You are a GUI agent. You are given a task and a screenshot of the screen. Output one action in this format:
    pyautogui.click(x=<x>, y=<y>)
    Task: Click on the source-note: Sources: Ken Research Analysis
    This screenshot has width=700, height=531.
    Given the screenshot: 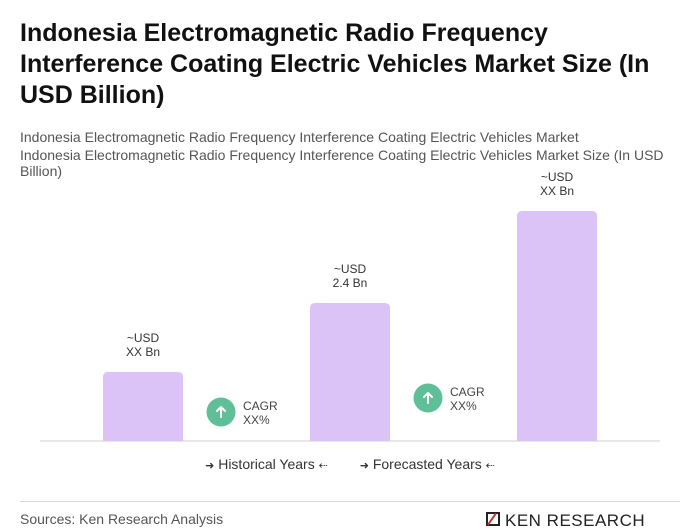 What is the action you would take?
    pyautogui.click(x=122, y=519)
    